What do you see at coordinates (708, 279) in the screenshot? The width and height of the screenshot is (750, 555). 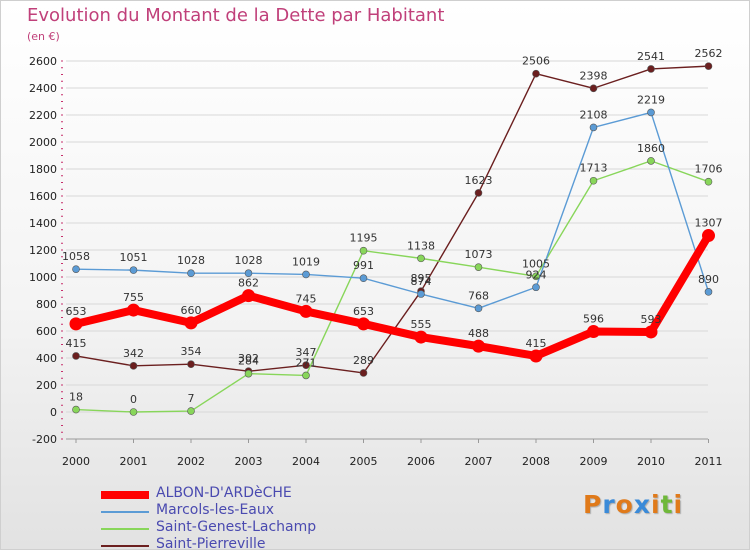 I see `data-label: 890` at bounding box center [708, 279].